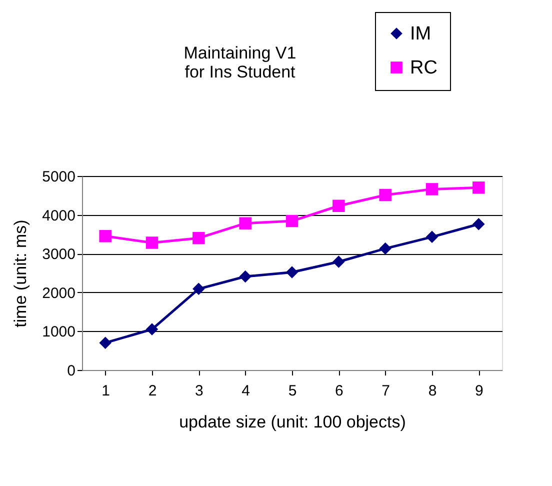  Describe the element at coordinates (424, 68) in the screenshot. I see `legend-label: RC` at that location.